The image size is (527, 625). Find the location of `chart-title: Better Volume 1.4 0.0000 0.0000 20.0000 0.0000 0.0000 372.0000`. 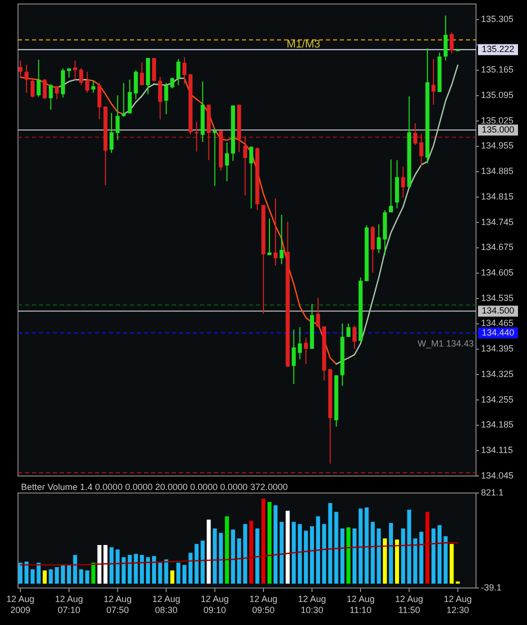

chart-title: Better Volume 1.4 0.0000 0.0000 20.0000 0.0000 0.0000 372.0000 is located at coordinates (154, 487).